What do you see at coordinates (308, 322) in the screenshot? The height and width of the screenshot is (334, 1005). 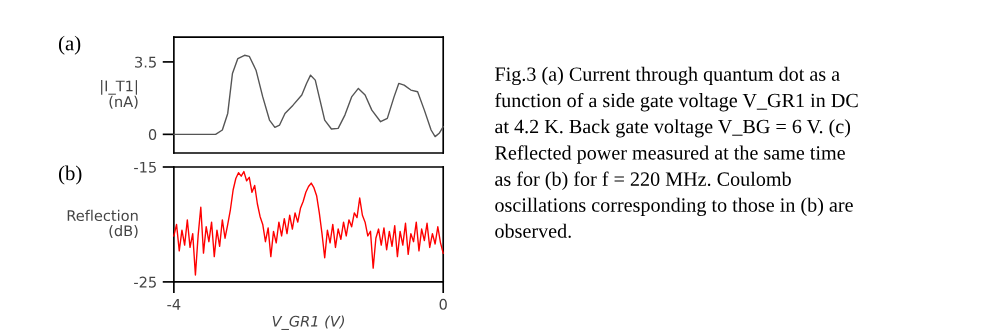 I see `x-axis-title: V_GR1 (V)` at bounding box center [308, 322].